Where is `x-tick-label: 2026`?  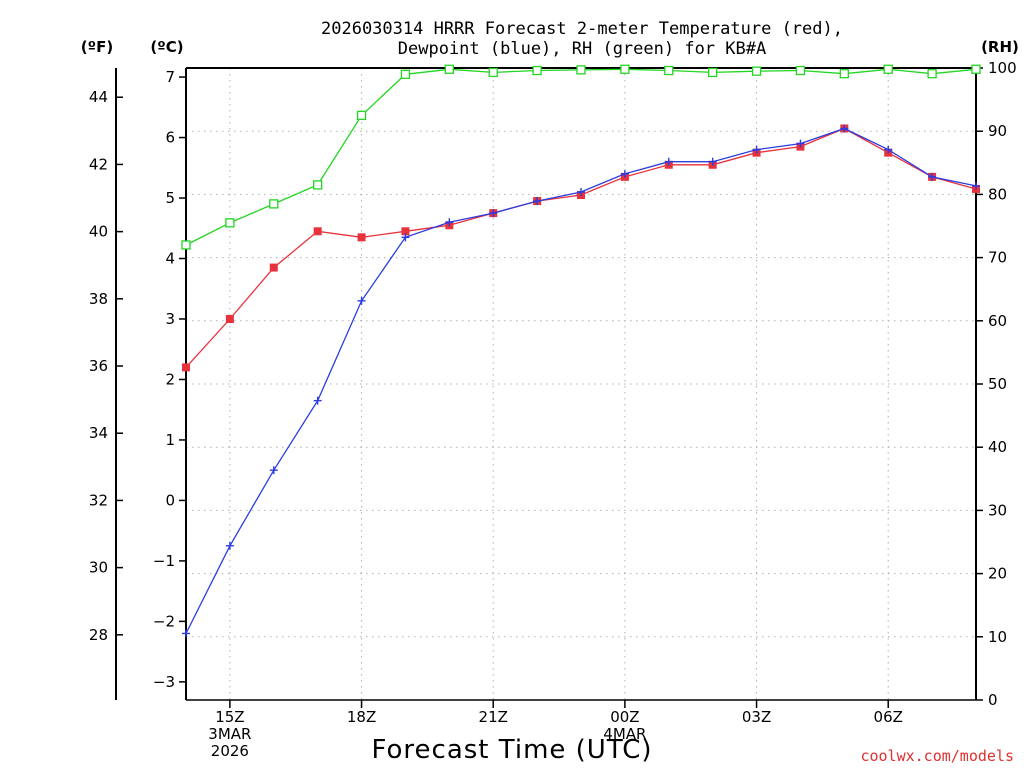 x-tick-label: 2026 is located at coordinates (230, 751).